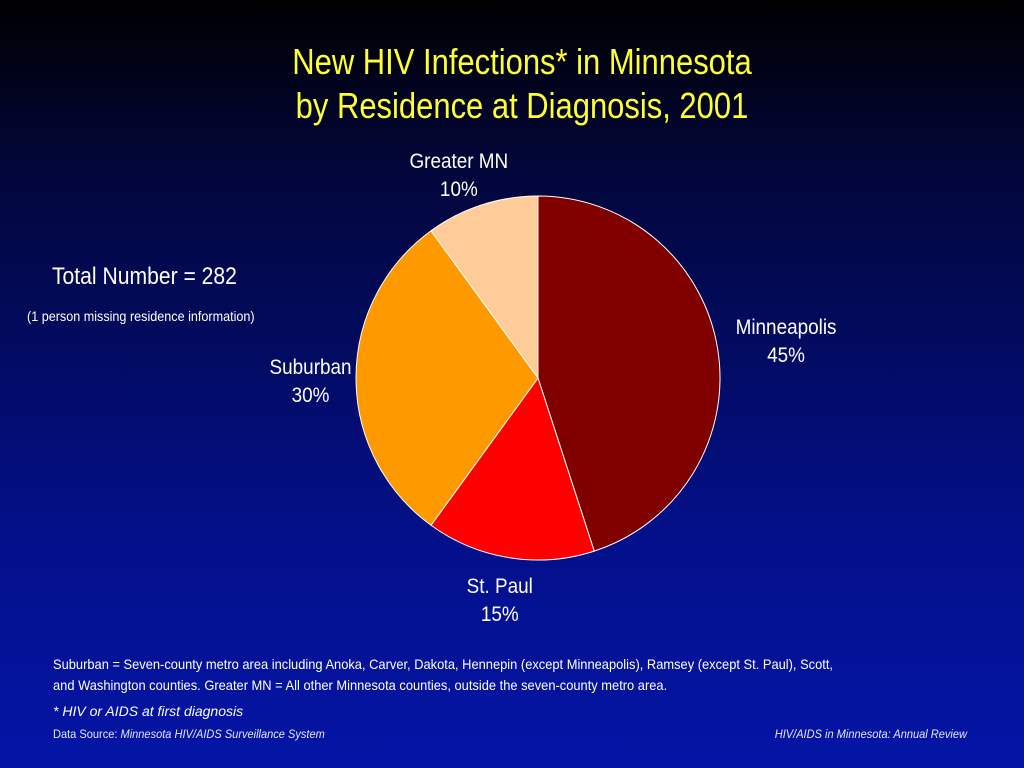  What do you see at coordinates (522, 105) in the screenshot?
I see `title-line-2: by Residence at Diagnosis, 2001` at bounding box center [522, 105].